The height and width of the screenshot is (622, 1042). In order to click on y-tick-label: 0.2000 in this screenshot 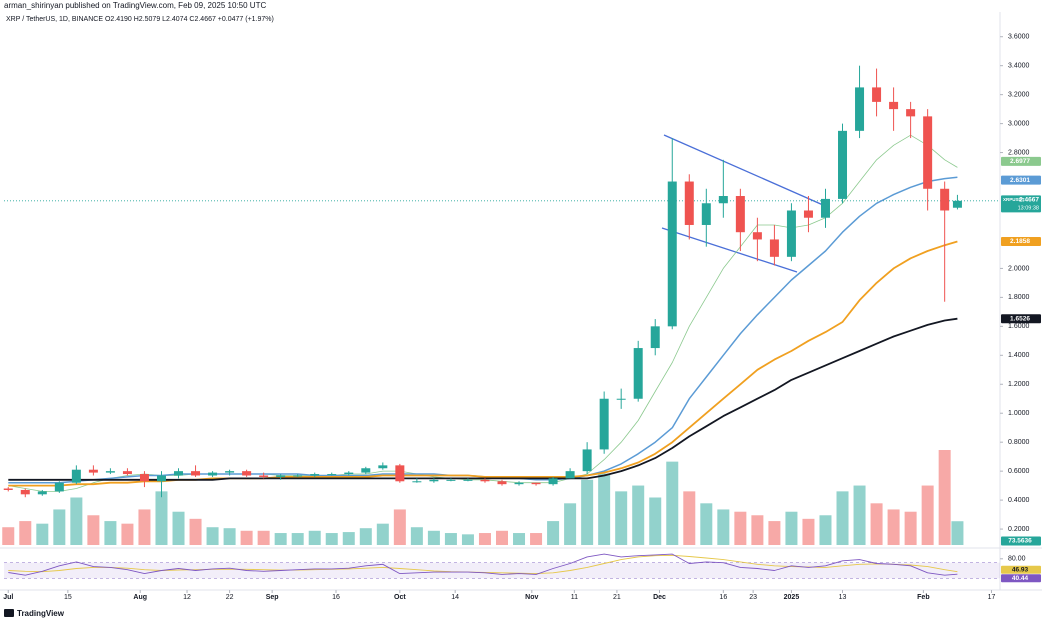, I will do `click(1019, 529)`.